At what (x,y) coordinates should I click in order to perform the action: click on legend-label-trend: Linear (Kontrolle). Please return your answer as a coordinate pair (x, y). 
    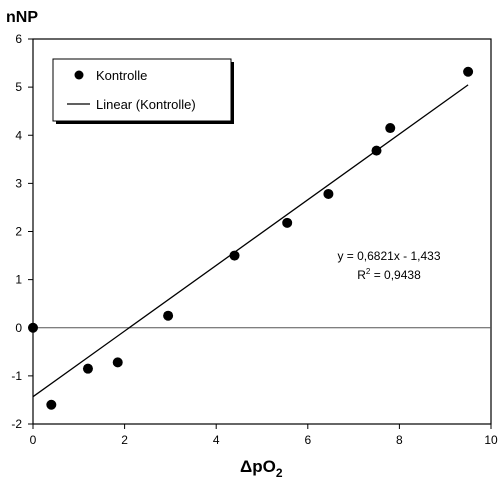
    Looking at the image, I should click on (146, 104).